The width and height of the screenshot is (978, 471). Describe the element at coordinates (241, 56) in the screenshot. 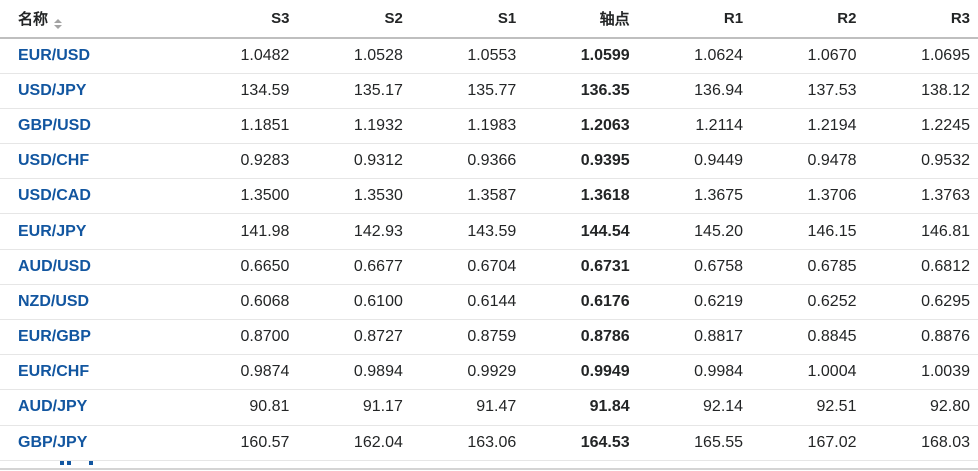

I see `cell-s3: 1.0482` at that location.